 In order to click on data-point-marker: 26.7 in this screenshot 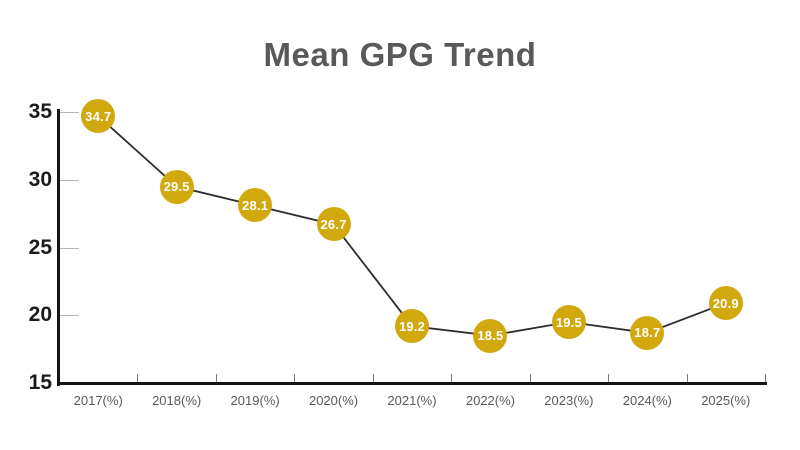, I will do `click(333, 224)`.